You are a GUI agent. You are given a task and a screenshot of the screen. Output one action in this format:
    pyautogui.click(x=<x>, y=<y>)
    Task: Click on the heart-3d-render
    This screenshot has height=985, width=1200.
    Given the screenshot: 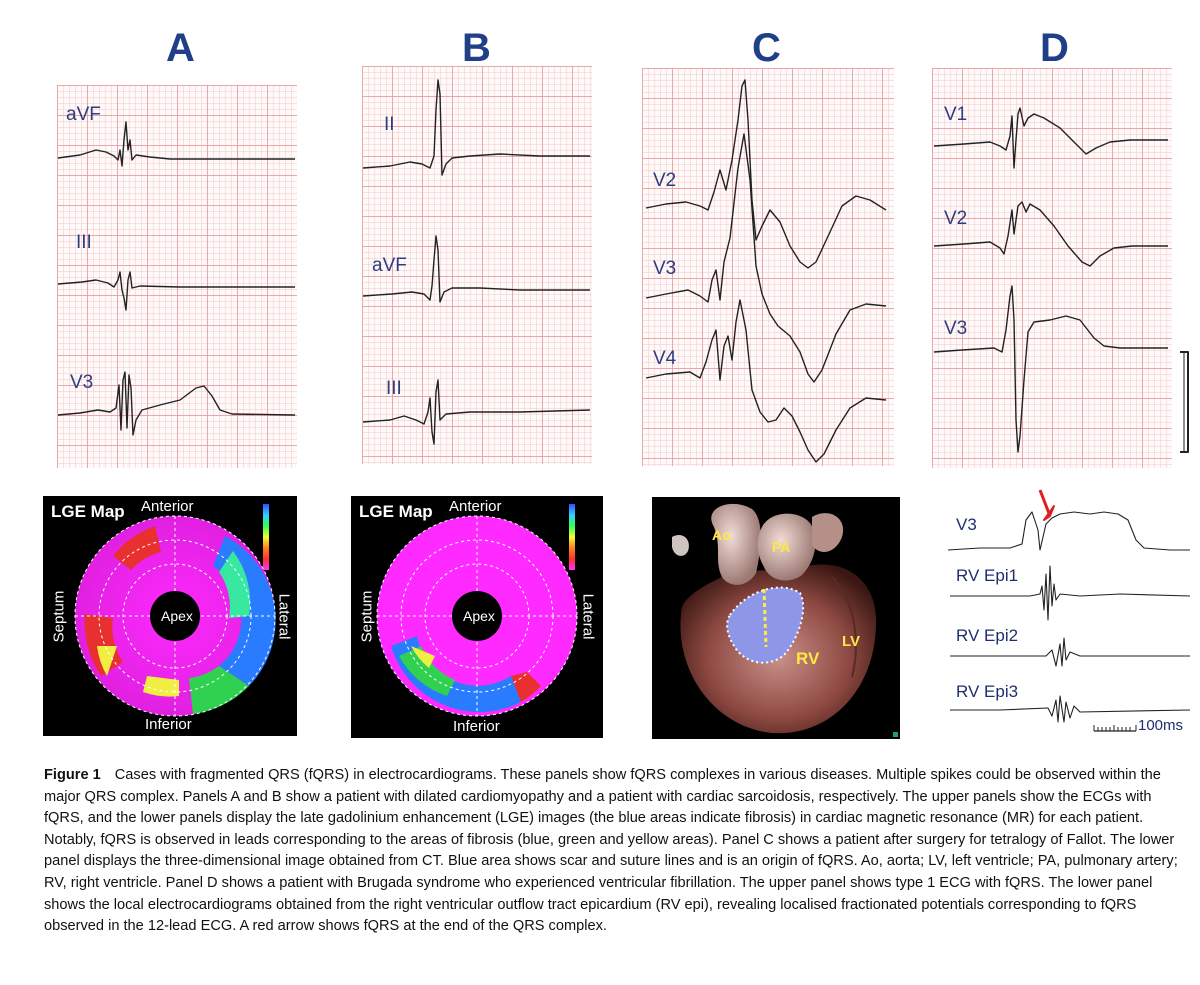 What is the action you would take?
    pyautogui.click(x=774, y=618)
    